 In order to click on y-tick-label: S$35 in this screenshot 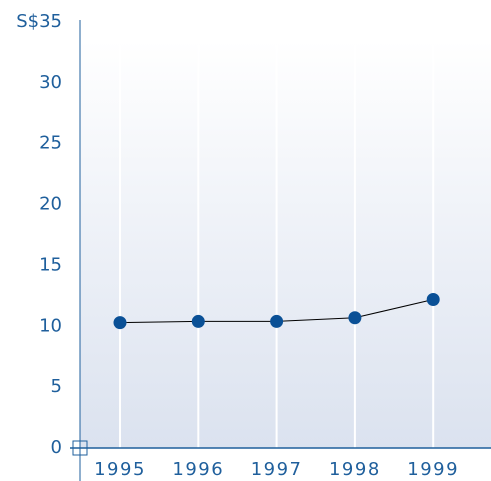, I will do `click(39, 21)`.